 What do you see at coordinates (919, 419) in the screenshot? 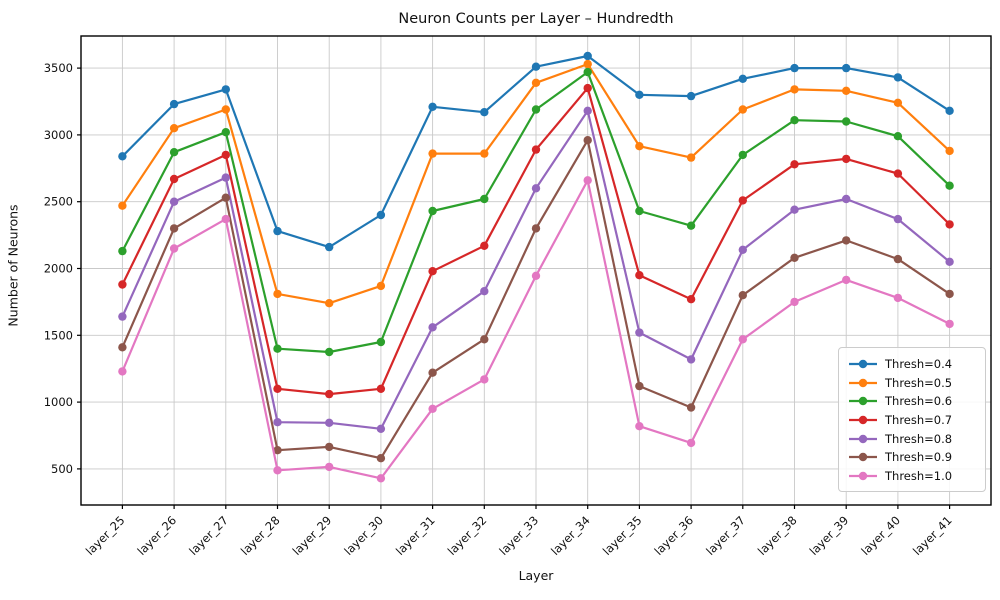
I see `legend-item-label: Thresh=0.7` at bounding box center [919, 419].